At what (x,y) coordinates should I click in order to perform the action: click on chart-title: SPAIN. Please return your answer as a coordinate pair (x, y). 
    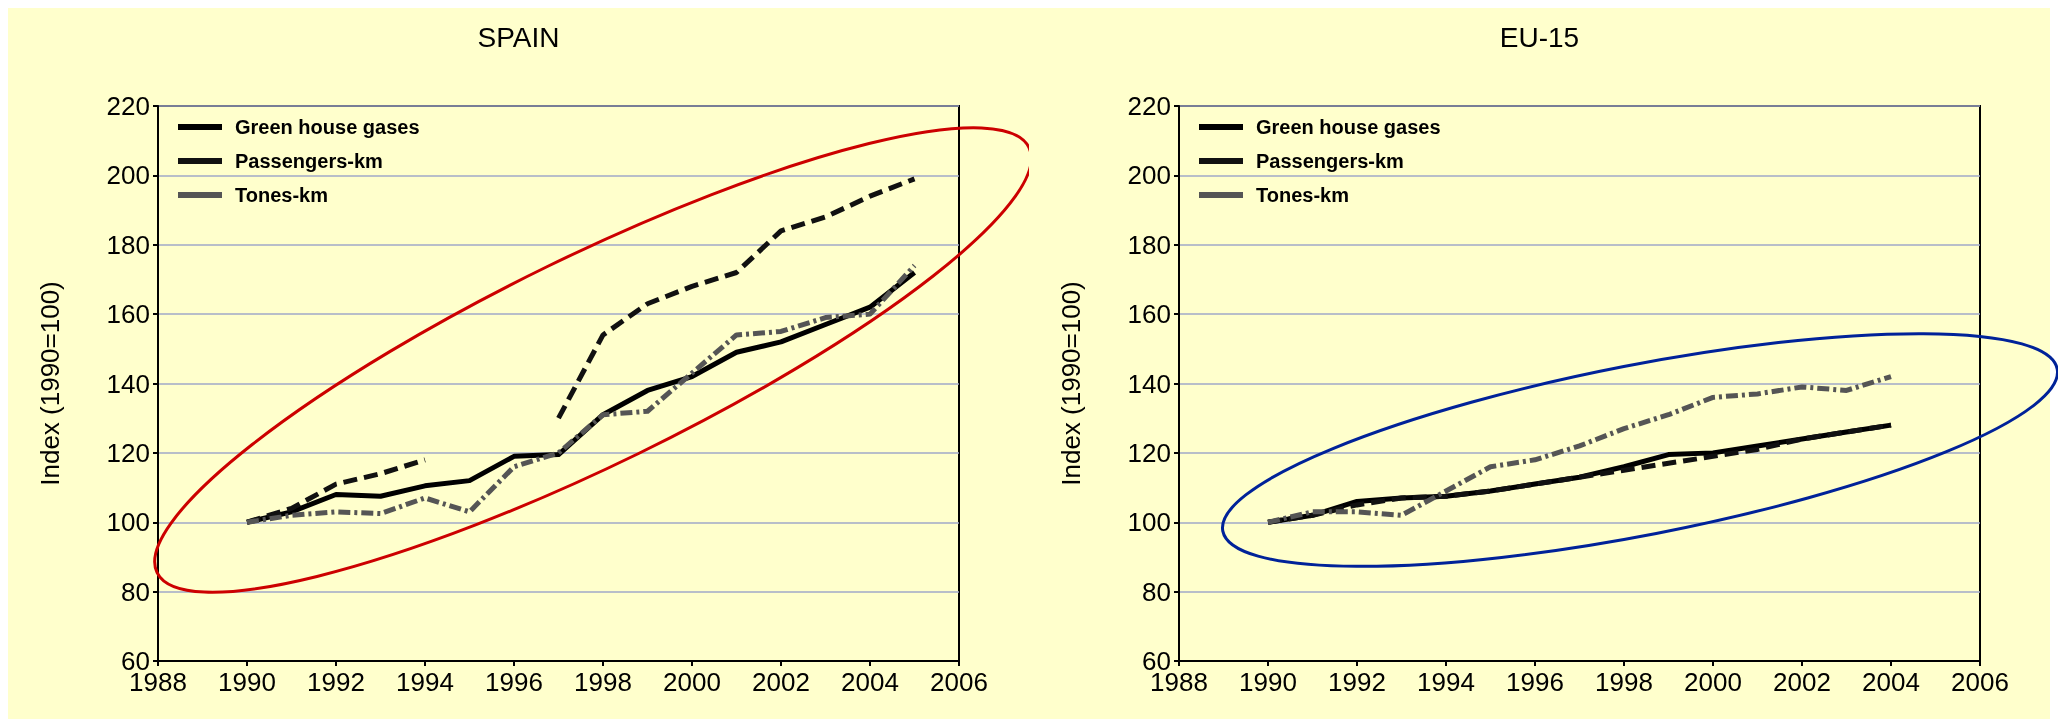
    Looking at the image, I should click on (518, 37).